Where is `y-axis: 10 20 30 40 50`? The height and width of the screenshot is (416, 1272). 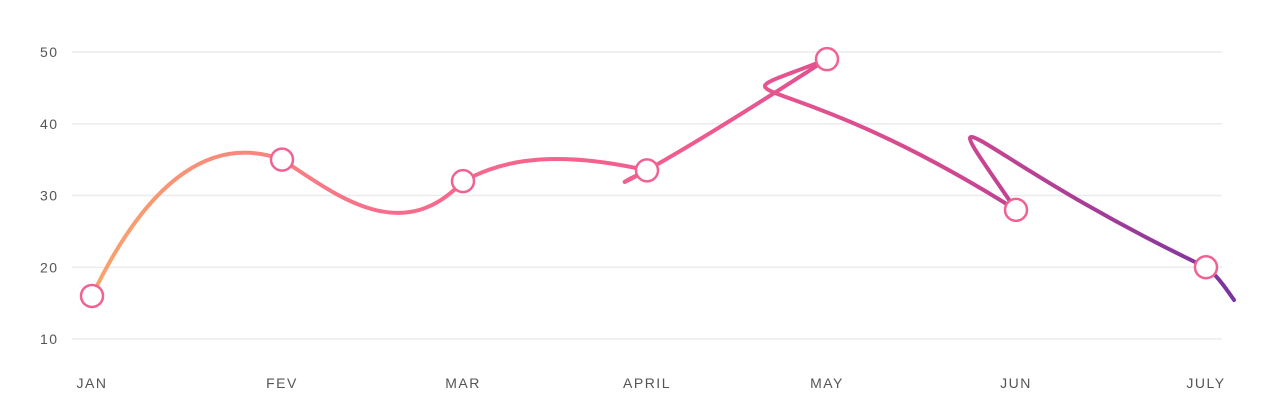 y-axis: 10 20 30 40 50 is located at coordinates (49, 195).